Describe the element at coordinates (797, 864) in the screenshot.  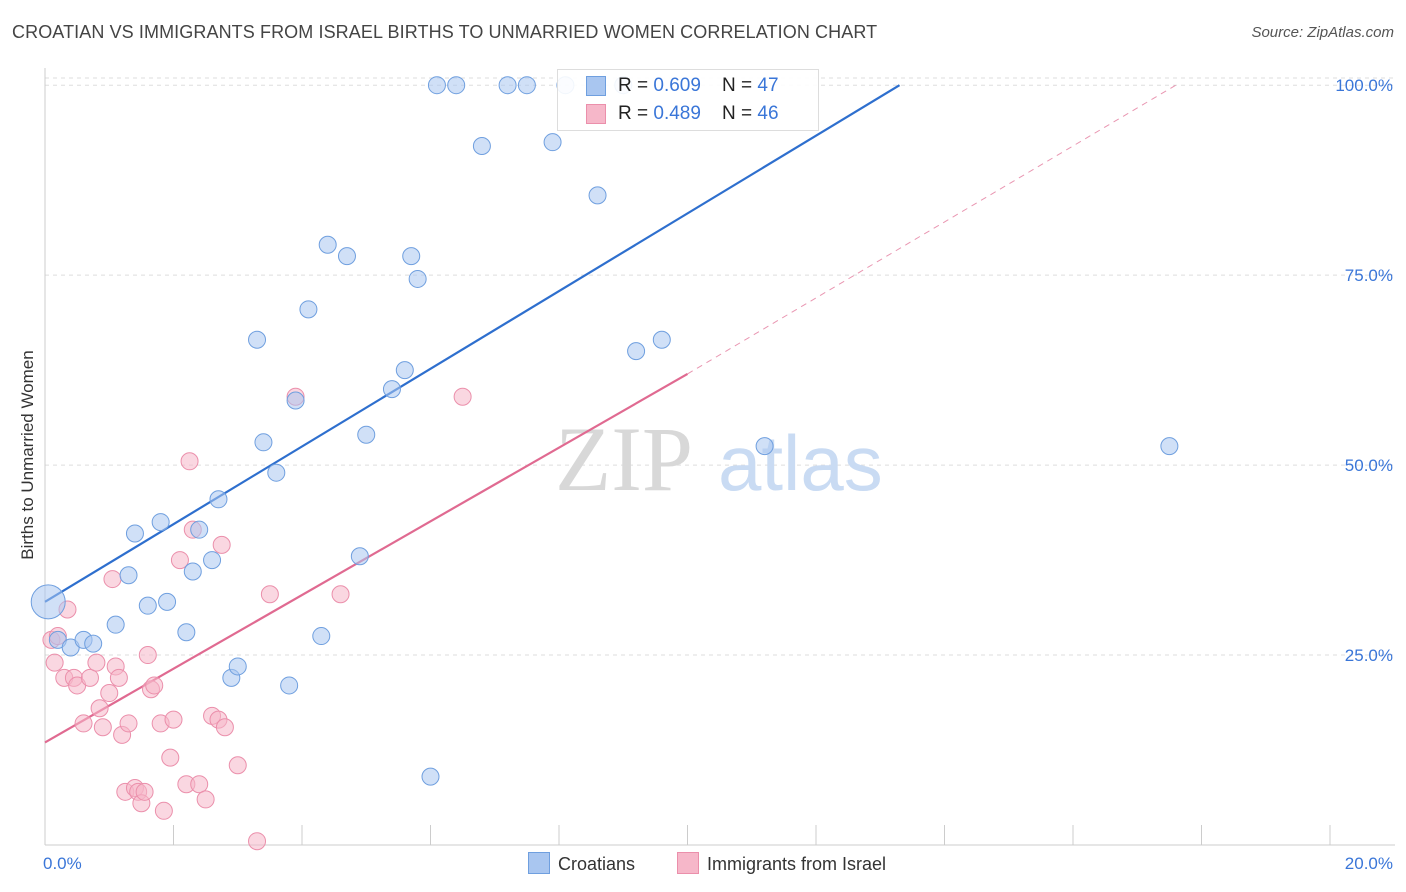
I see `bottom-legend-label-israel: Immigrants from Israel` at that location.